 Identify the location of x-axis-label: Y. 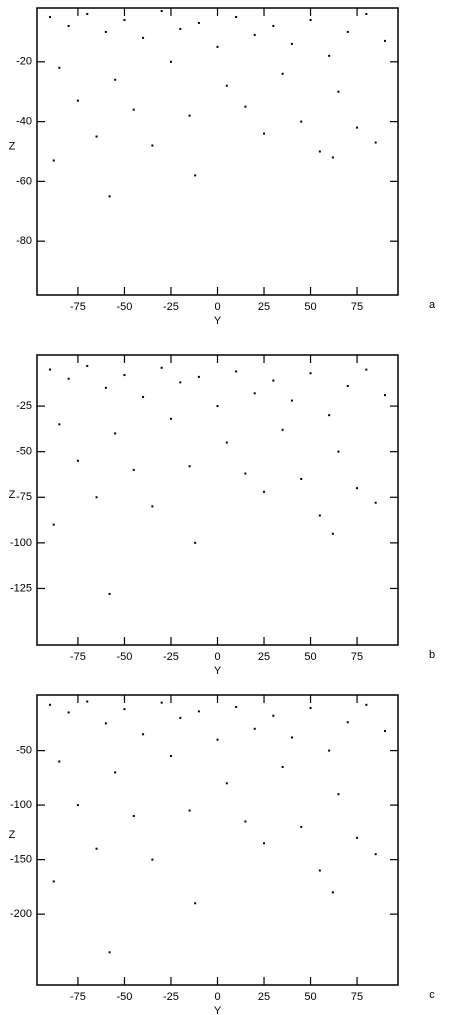
(218, 671).